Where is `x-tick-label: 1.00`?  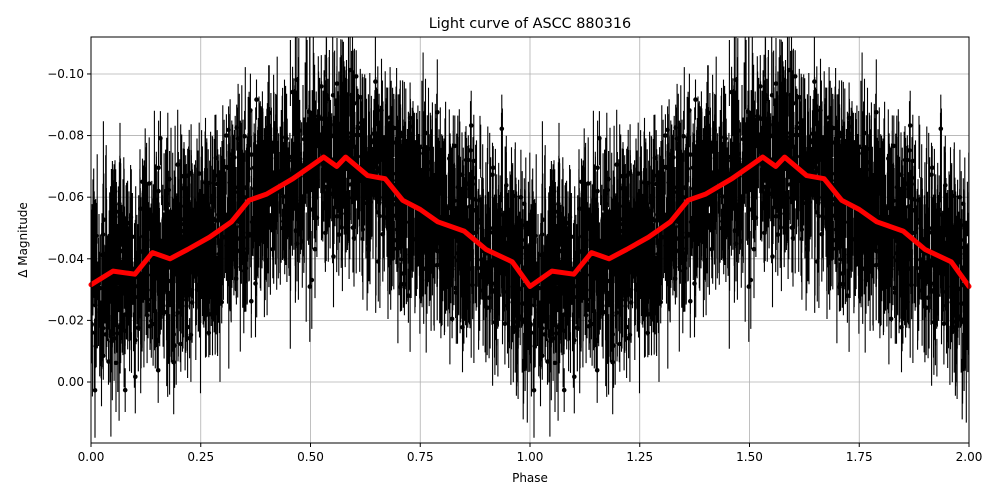 x-tick-label: 1.00 is located at coordinates (530, 457).